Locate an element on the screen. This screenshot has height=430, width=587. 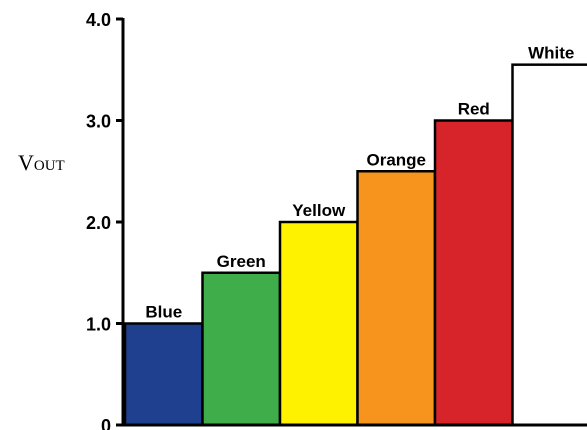
y-axis-label: VOUT is located at coordinates (41, 162).